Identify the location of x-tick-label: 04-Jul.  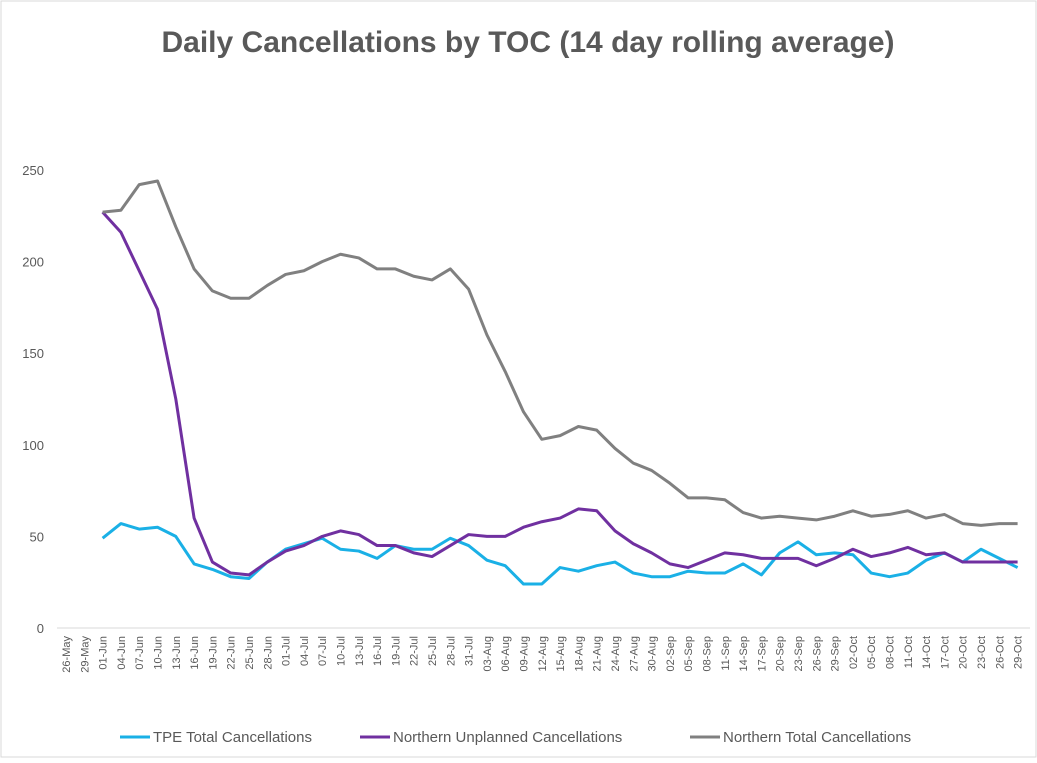
(305, 651).